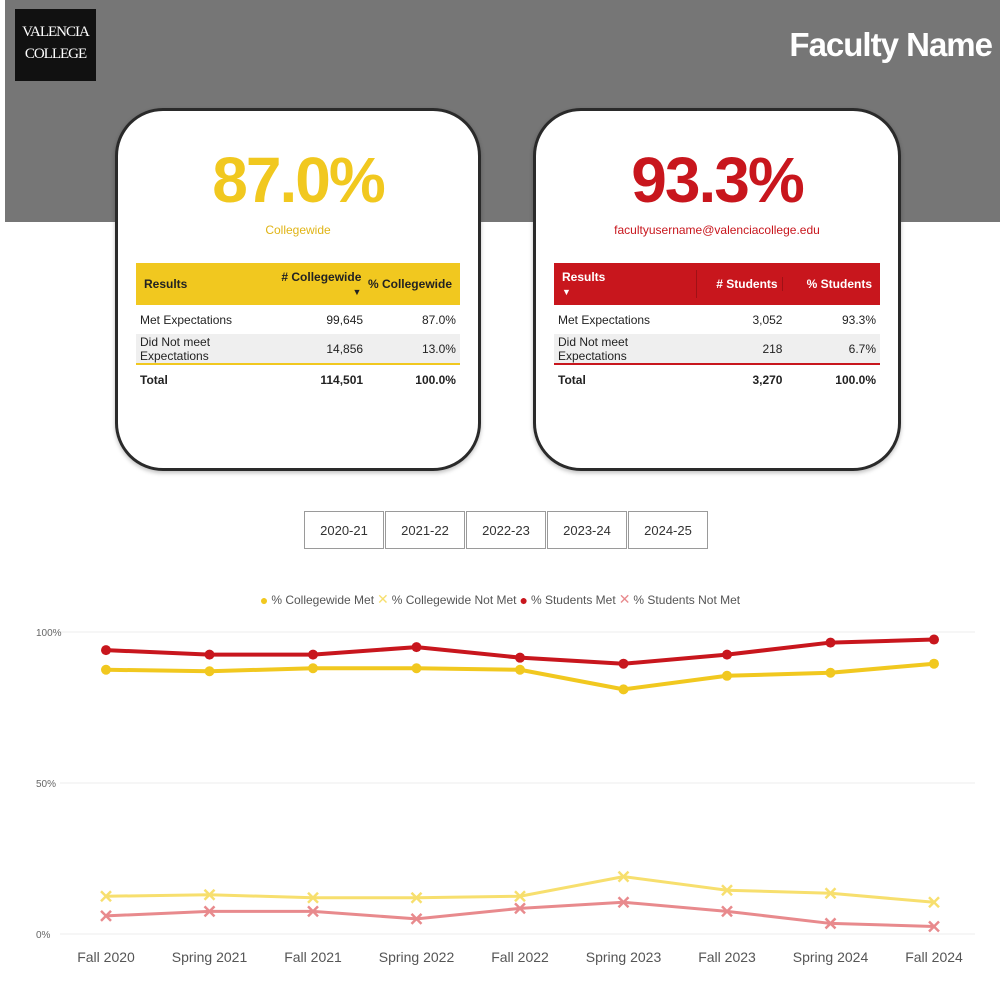 The width and height of the screenshot is (1000, 1000). What do you see at coordinates (106, 957) in the screenshot?
I see `x-tick-label: Fall 2020` at bounding box center [106, 957].